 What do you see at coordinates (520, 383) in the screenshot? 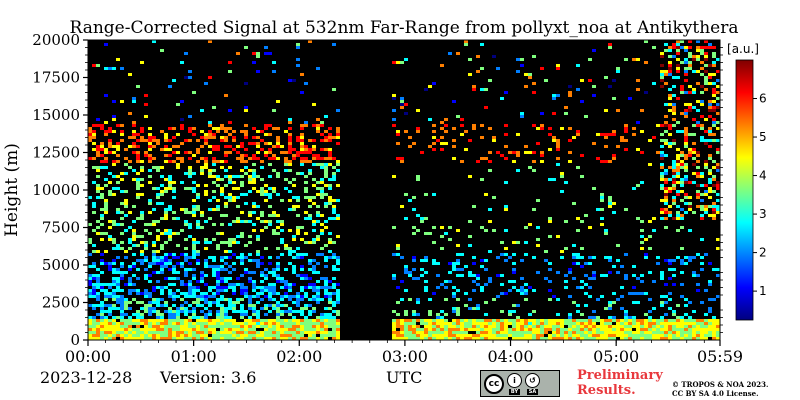
I see `cc-license-badge: cc i BY ↺ SA` at bounding box center [520, 383].